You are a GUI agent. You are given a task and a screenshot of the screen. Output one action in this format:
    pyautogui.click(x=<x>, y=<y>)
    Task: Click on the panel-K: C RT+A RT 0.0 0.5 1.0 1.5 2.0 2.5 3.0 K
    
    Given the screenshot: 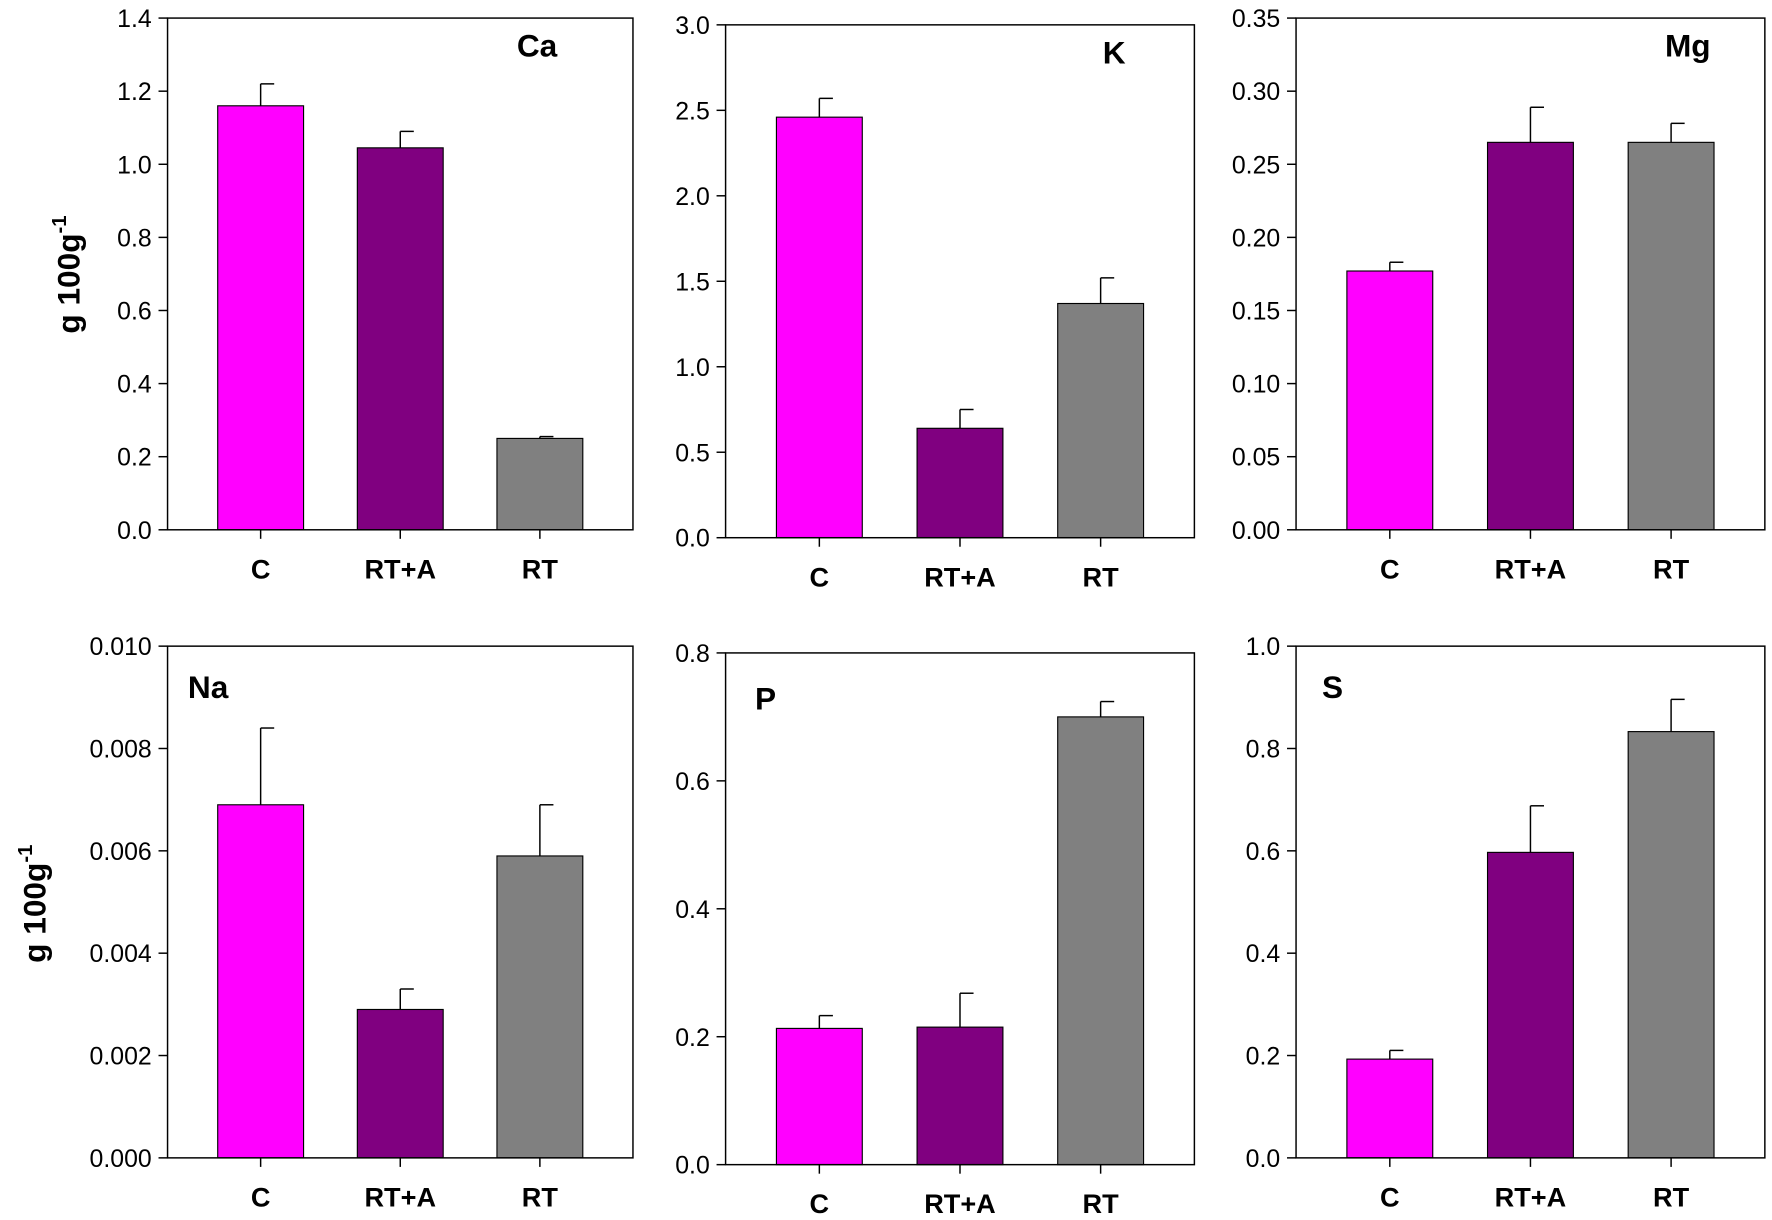 What is the action you would take?
    pyautogui.click(x=935, y=302)
    